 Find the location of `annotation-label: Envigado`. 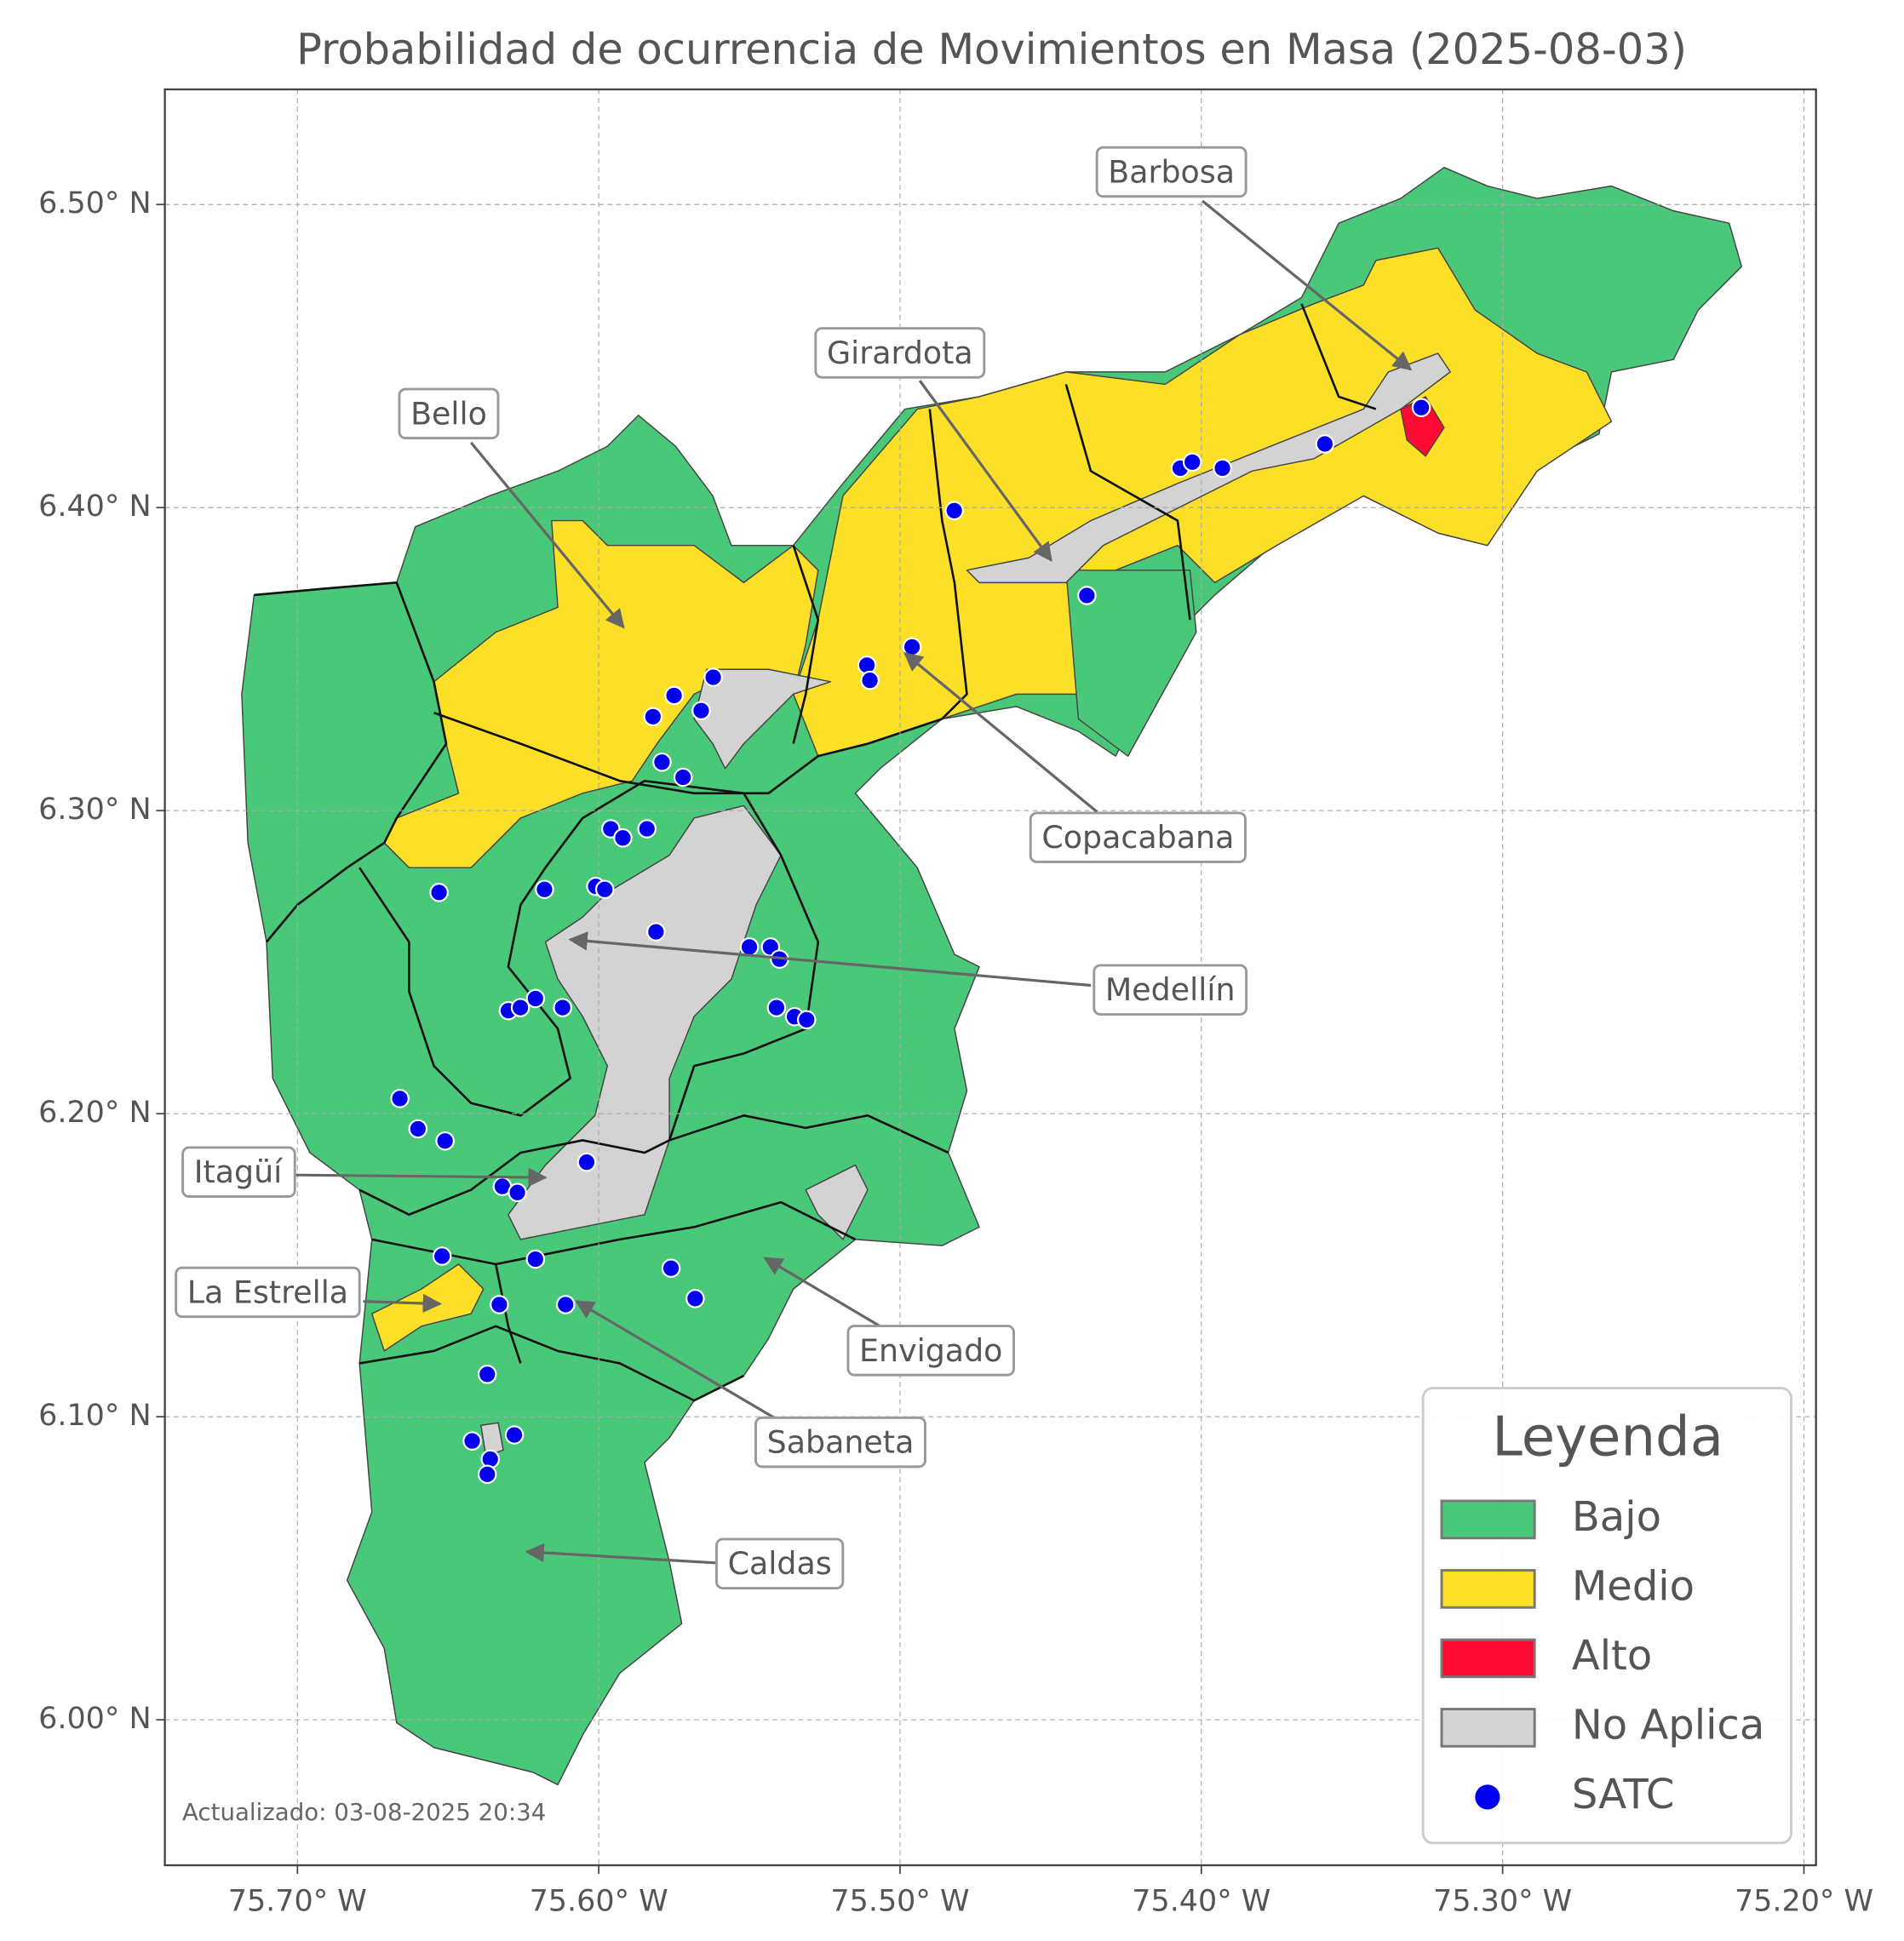

annotation-label: Envigado is located at coordinates (931, 1350).